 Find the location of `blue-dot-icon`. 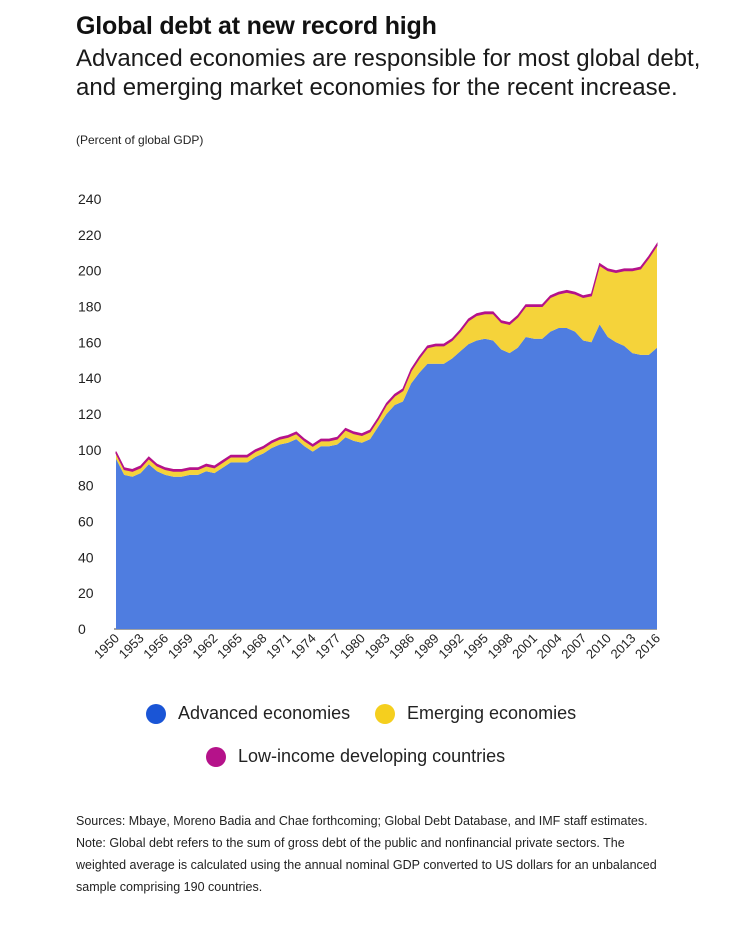

blue-dot-icon is located at coordinates (156, 713).